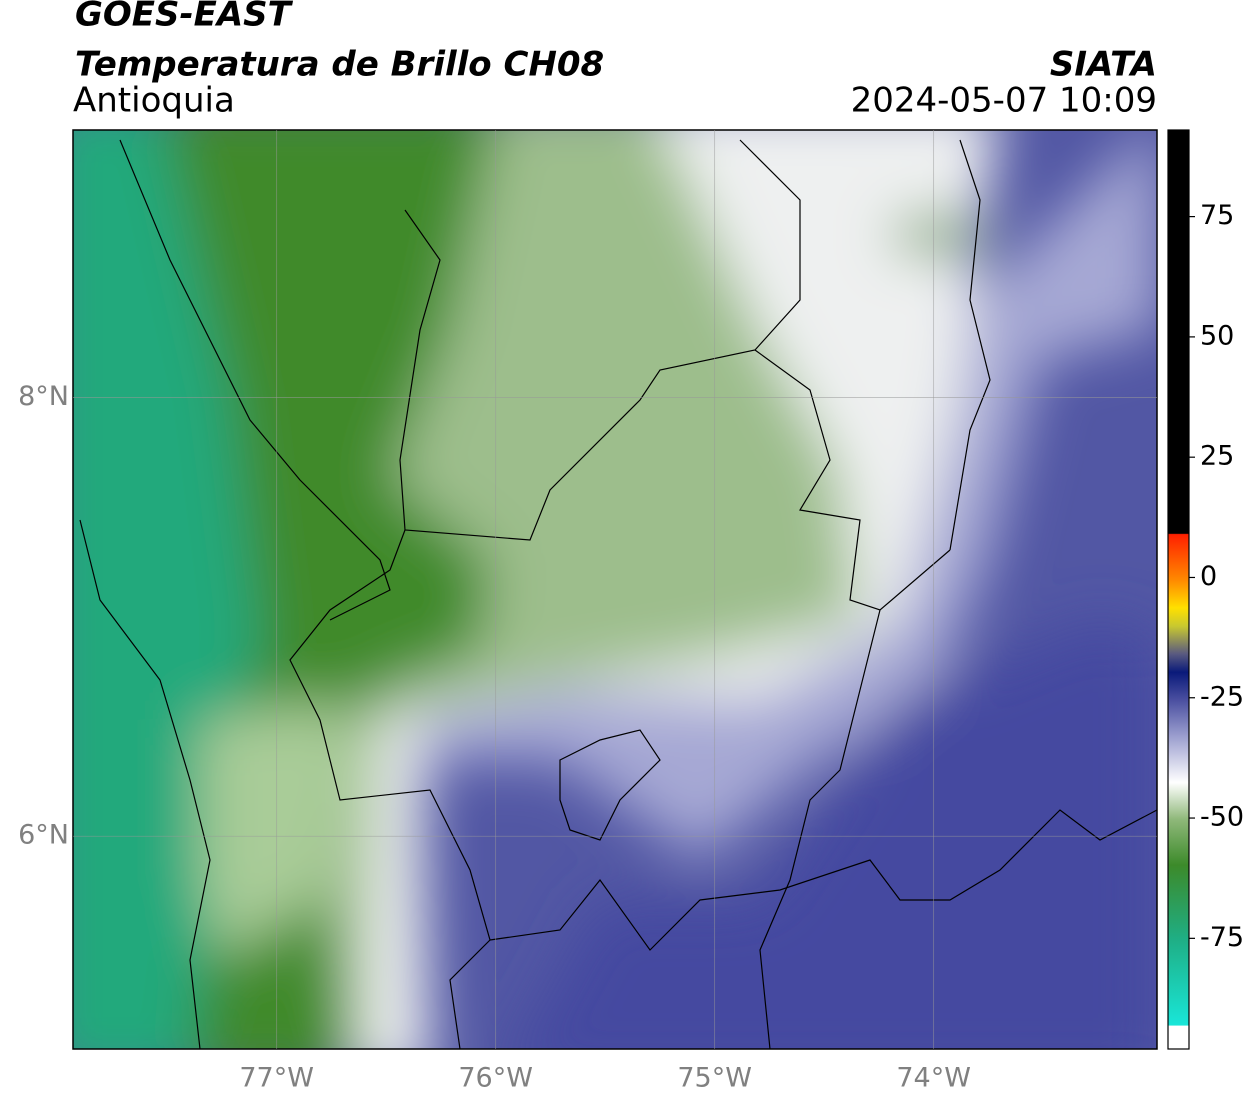 The width and height of the screenshot is (1252, 1099). I want to click on colorbar-tick-label: 0, so click(1208, 576).